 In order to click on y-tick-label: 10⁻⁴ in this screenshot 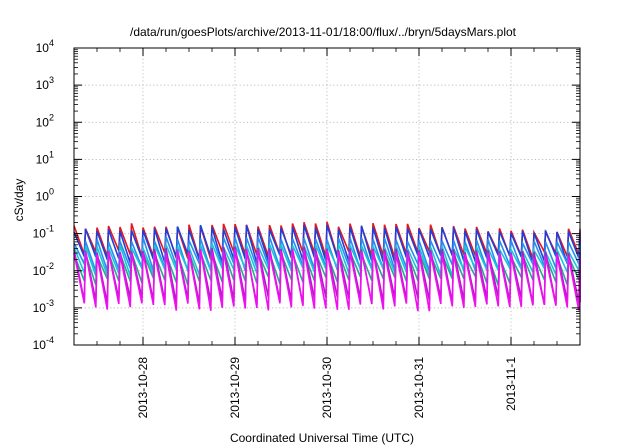, I will do `click(43, 343)`.